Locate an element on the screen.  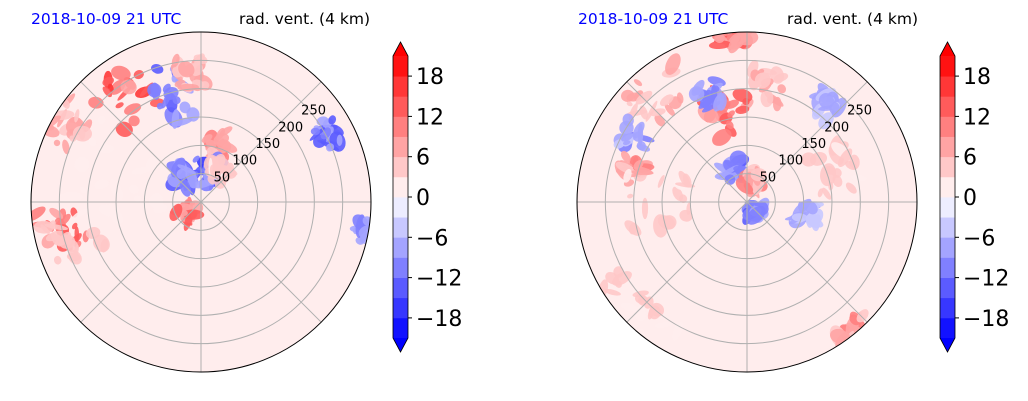
panel-left-colorbar-ticks: −18 −12 −6 0 6 12 18 is located at coordinates (439, 198).